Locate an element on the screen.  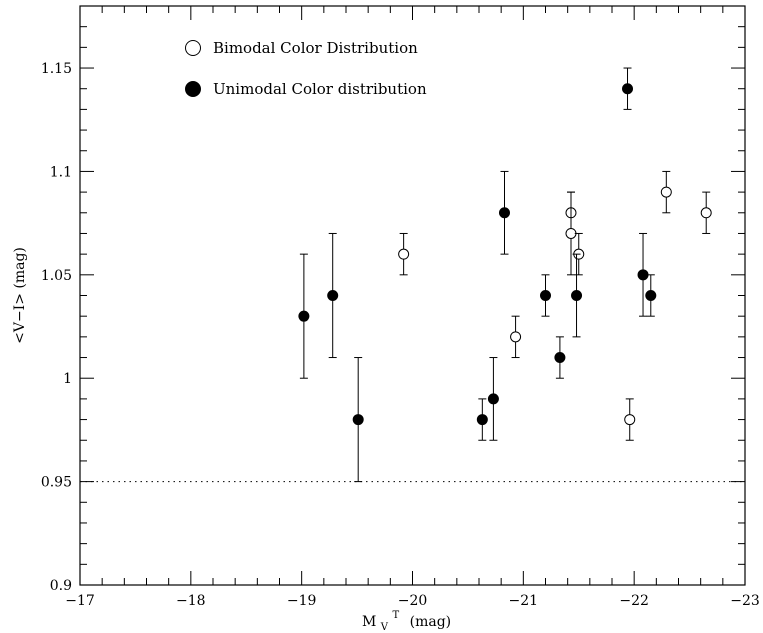
legend-marker-unimodal is located at coordinates (193, 89).